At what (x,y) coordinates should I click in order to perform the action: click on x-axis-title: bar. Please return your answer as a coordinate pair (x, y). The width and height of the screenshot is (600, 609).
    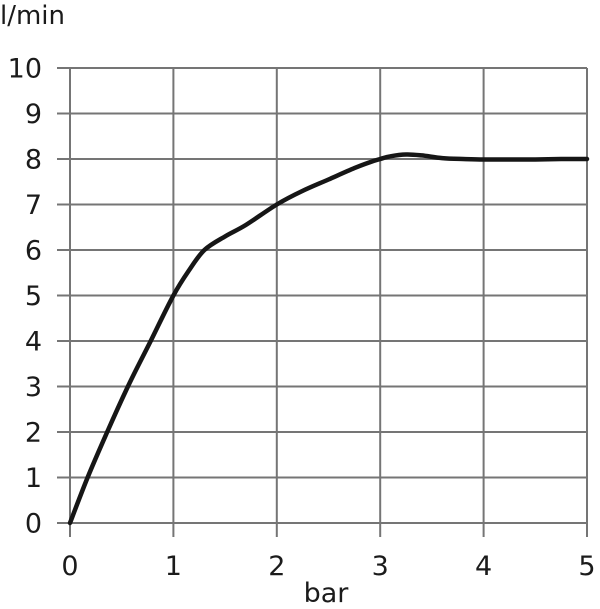
    Looking at the image, I should click on (326, 593).